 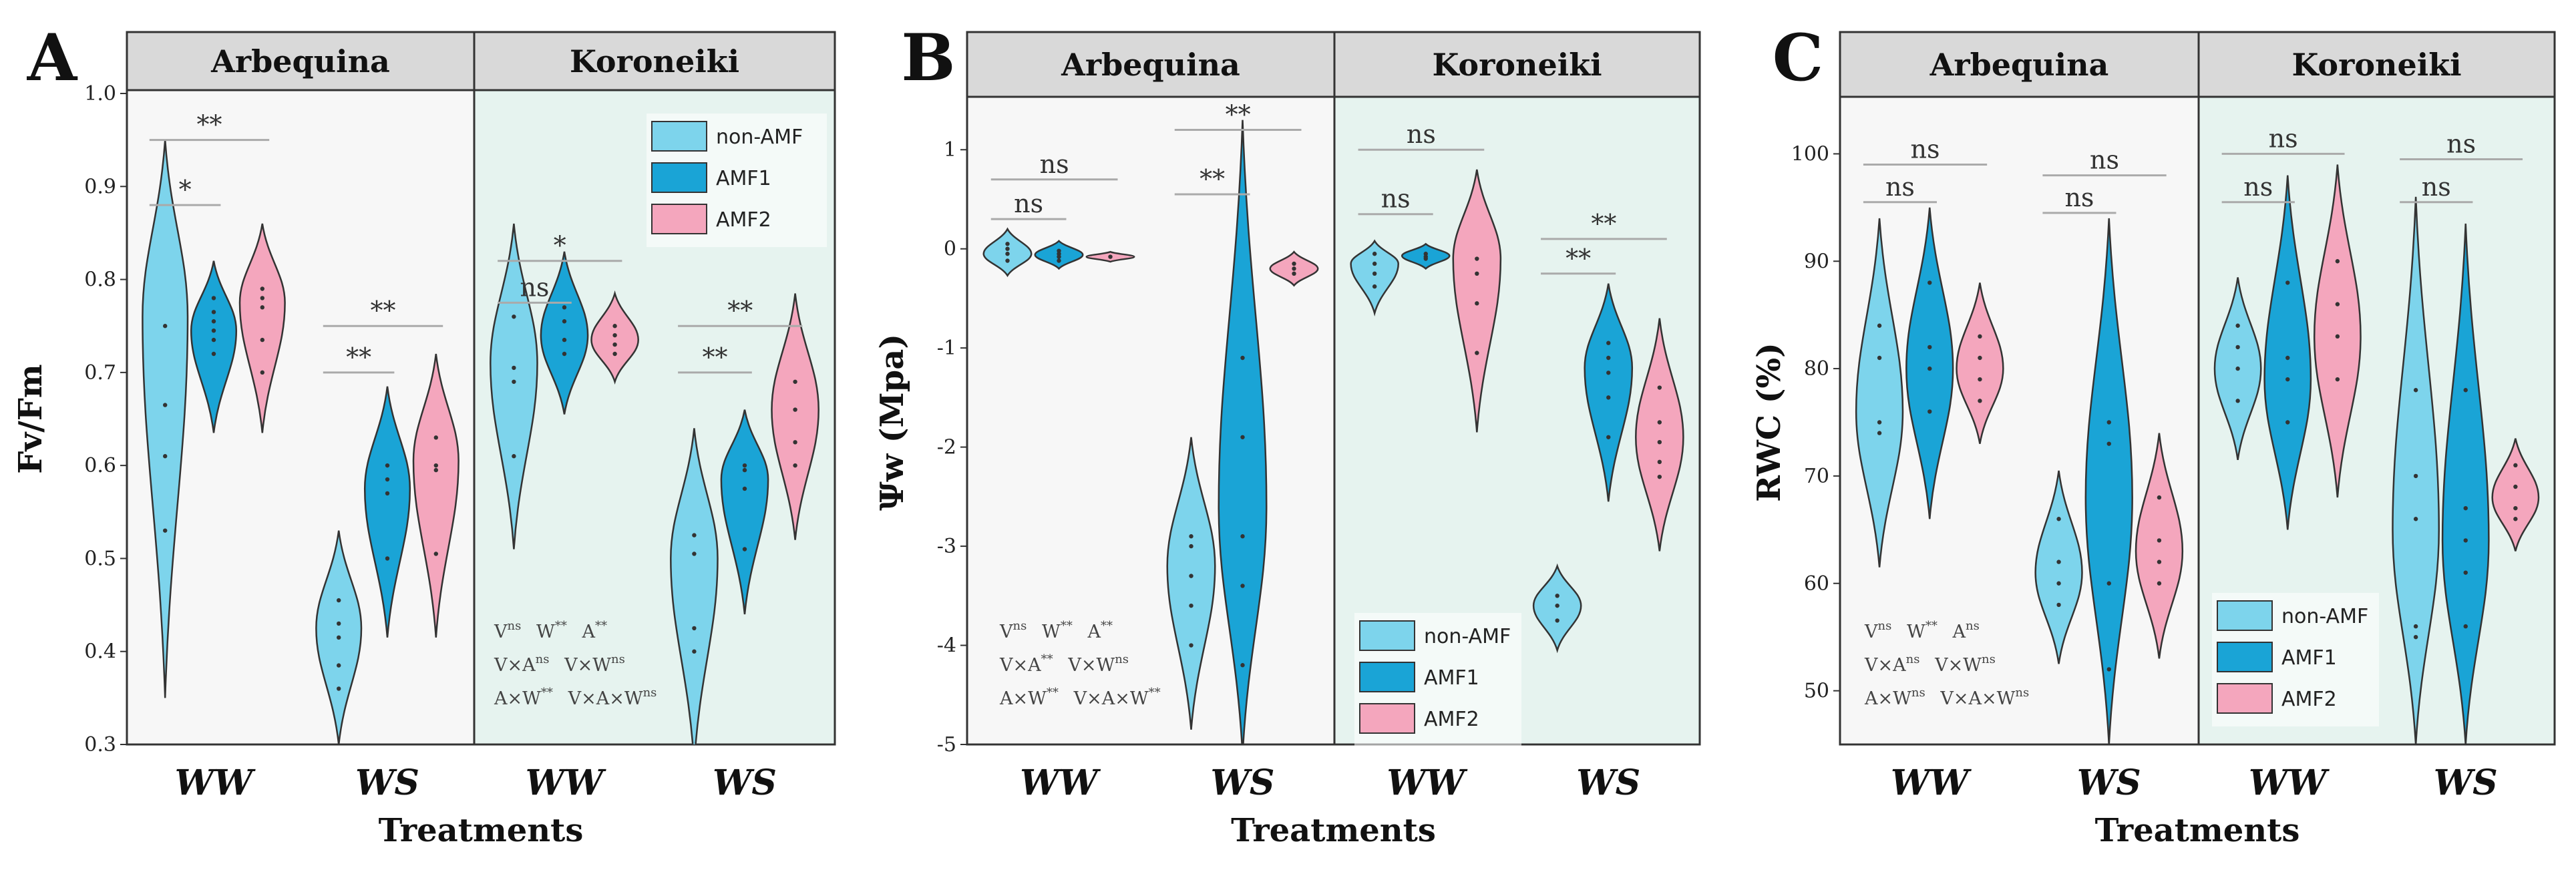 I want to click on strip-label-koroneiki: Koroneiki, so click(x=1517, y=65).